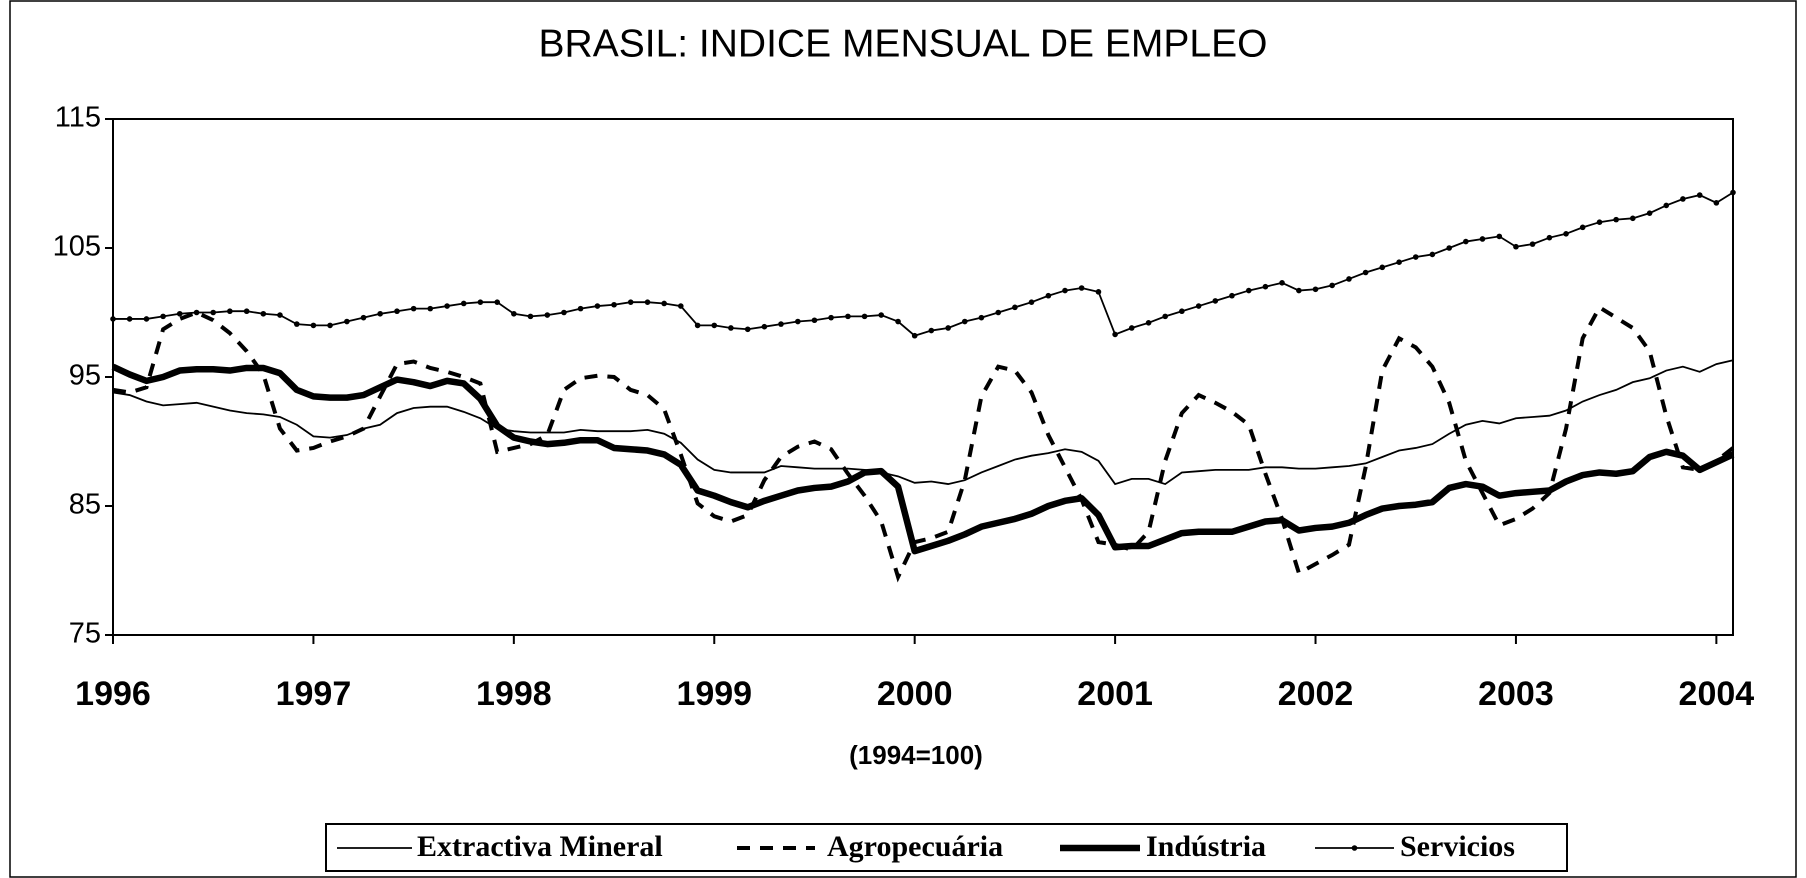 This screenshot has height=878, width=1806. Describe the element at coordinates (514, 694) in the screenshot. I see `x-tick-label: 1998` at that location.